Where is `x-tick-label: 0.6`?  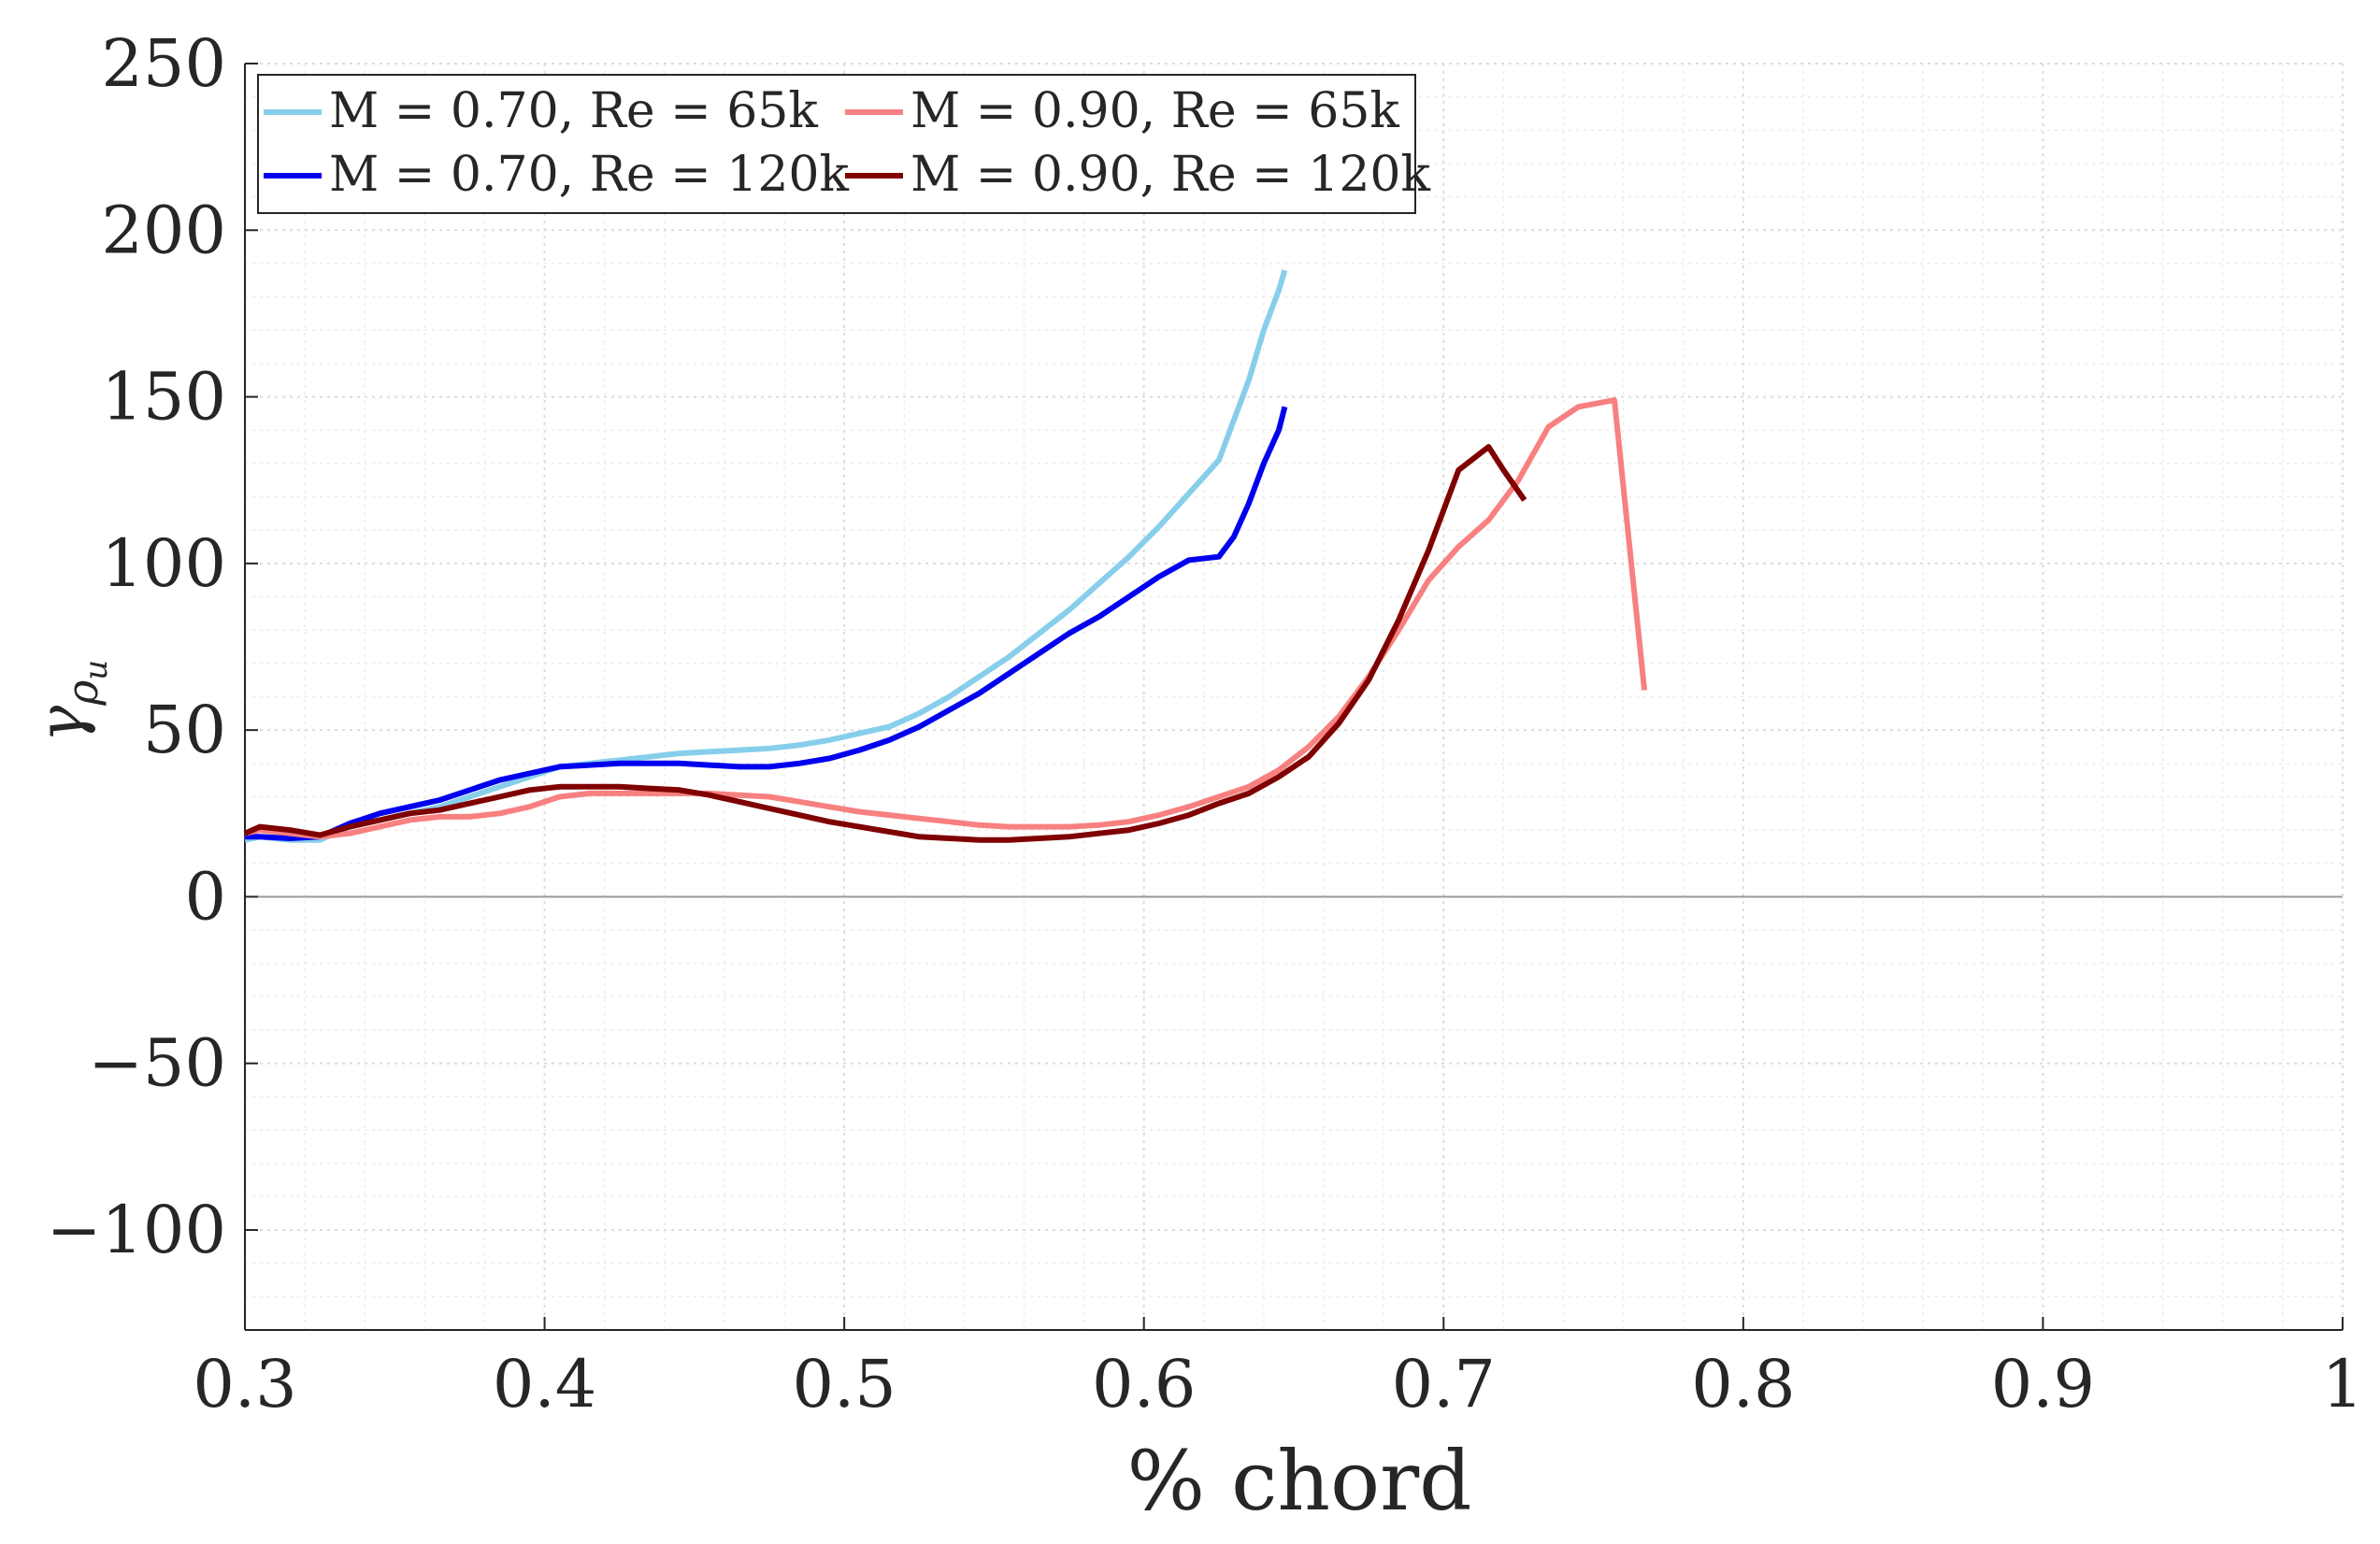
x-tick-label: 0.6 is located at coordinates (1144, 1384).